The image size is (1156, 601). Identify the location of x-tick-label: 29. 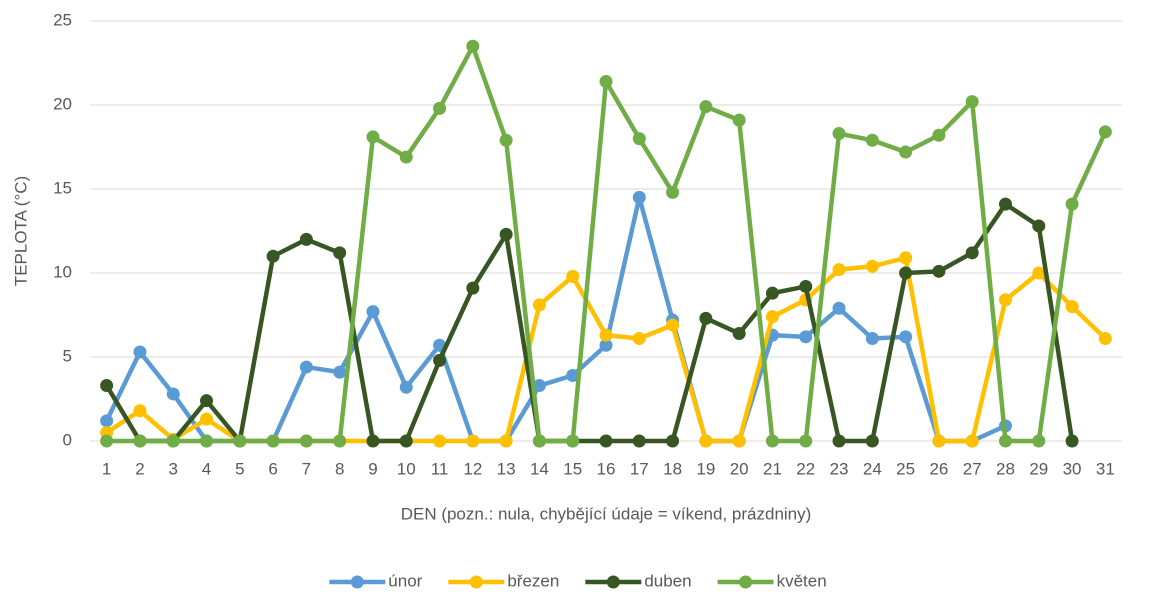
(1038, 468).